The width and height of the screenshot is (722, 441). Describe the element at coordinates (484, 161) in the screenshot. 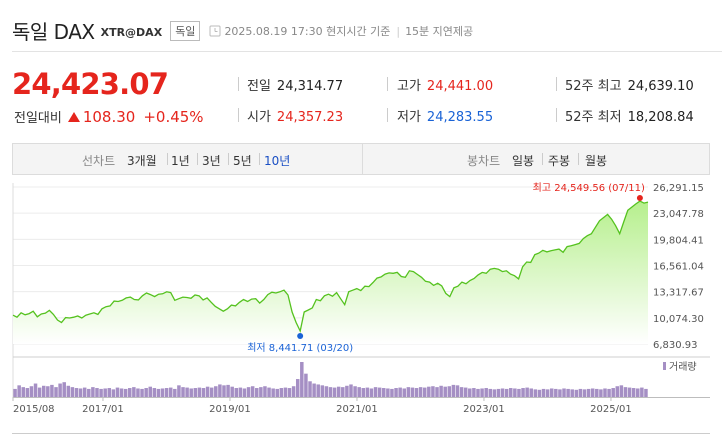

I see `candle-chart-label: 봉차트` at that location.